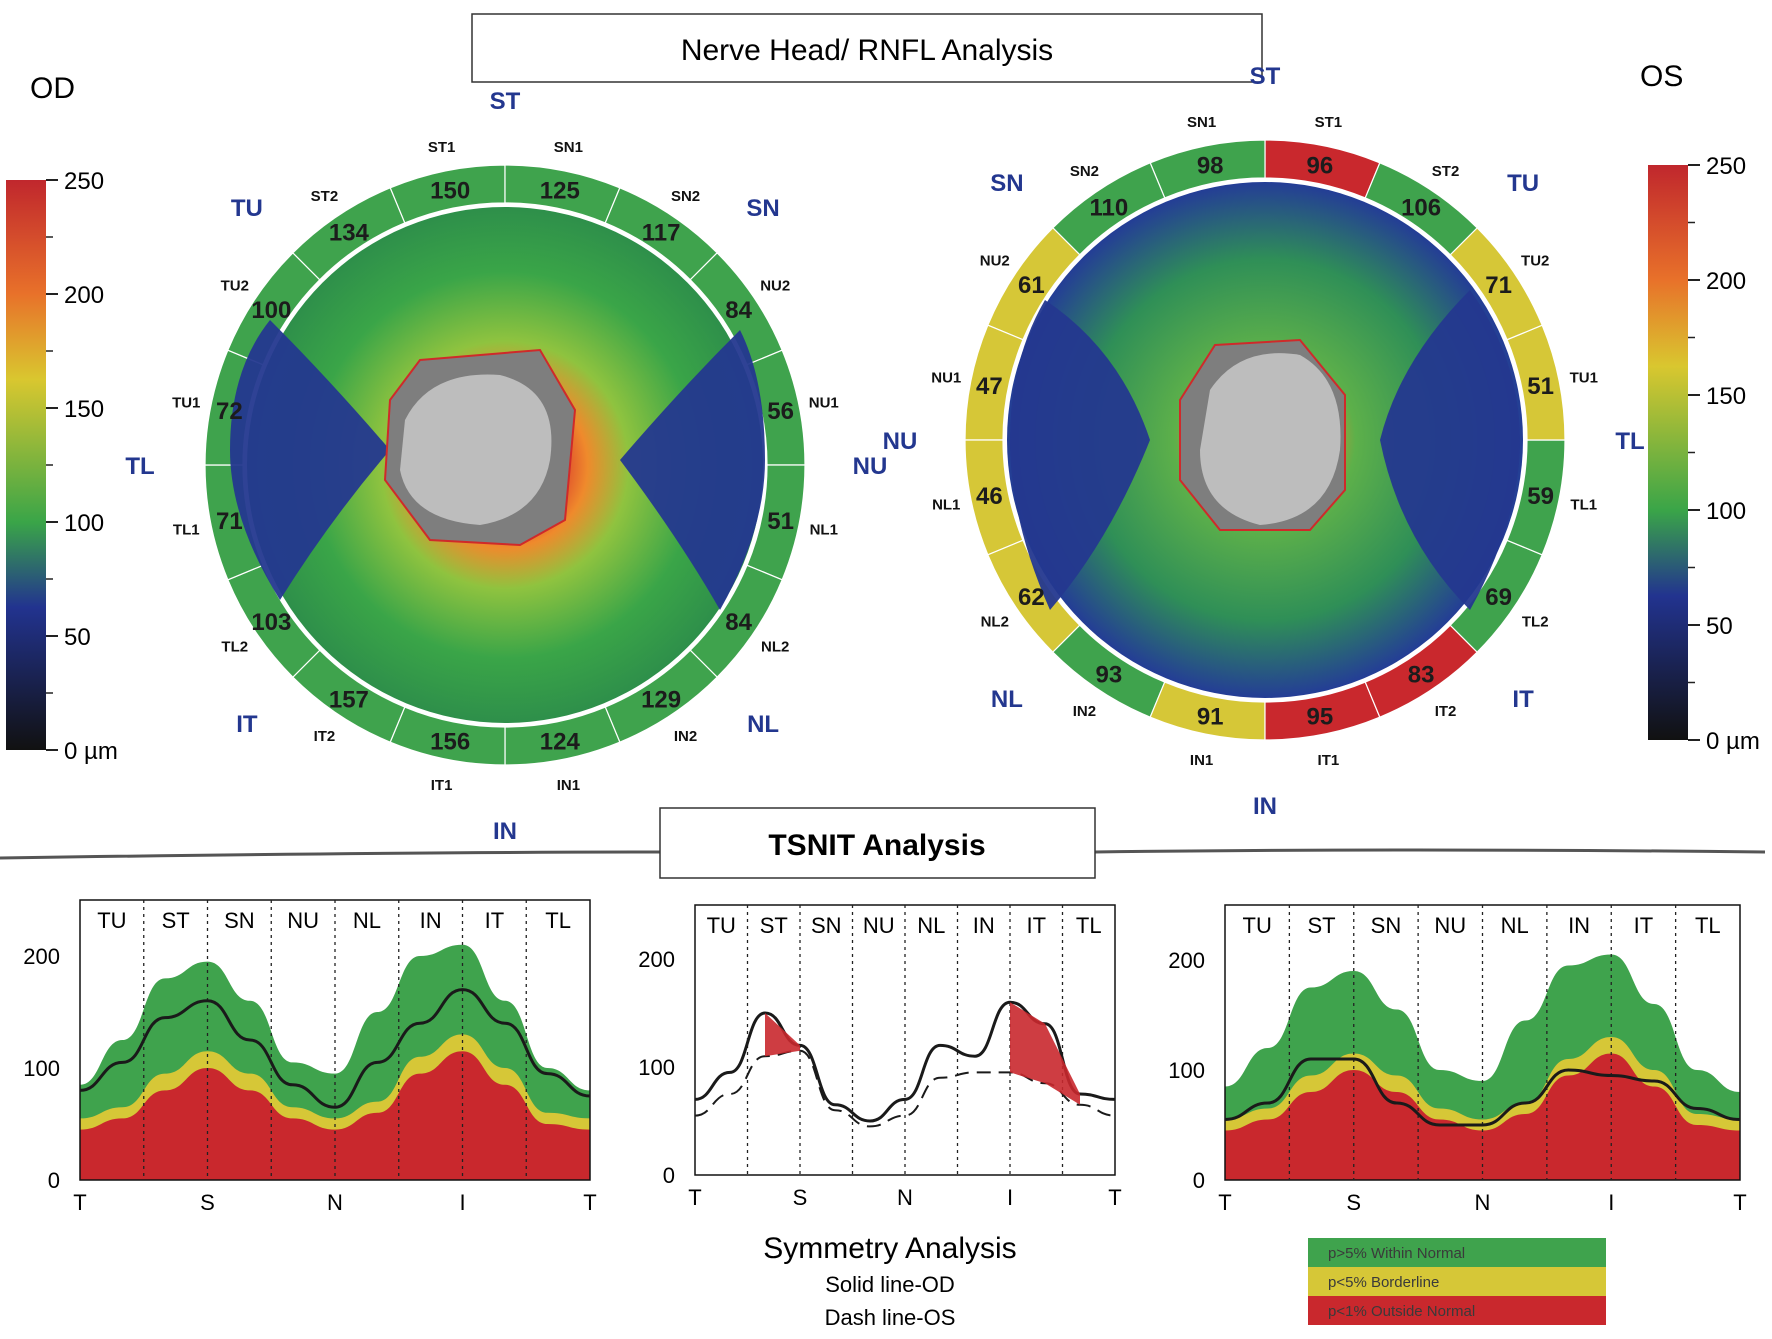 The height and width of the screenshot is (1339, 1772). I want to click on band-outside-normal, so click(1482, 1116).